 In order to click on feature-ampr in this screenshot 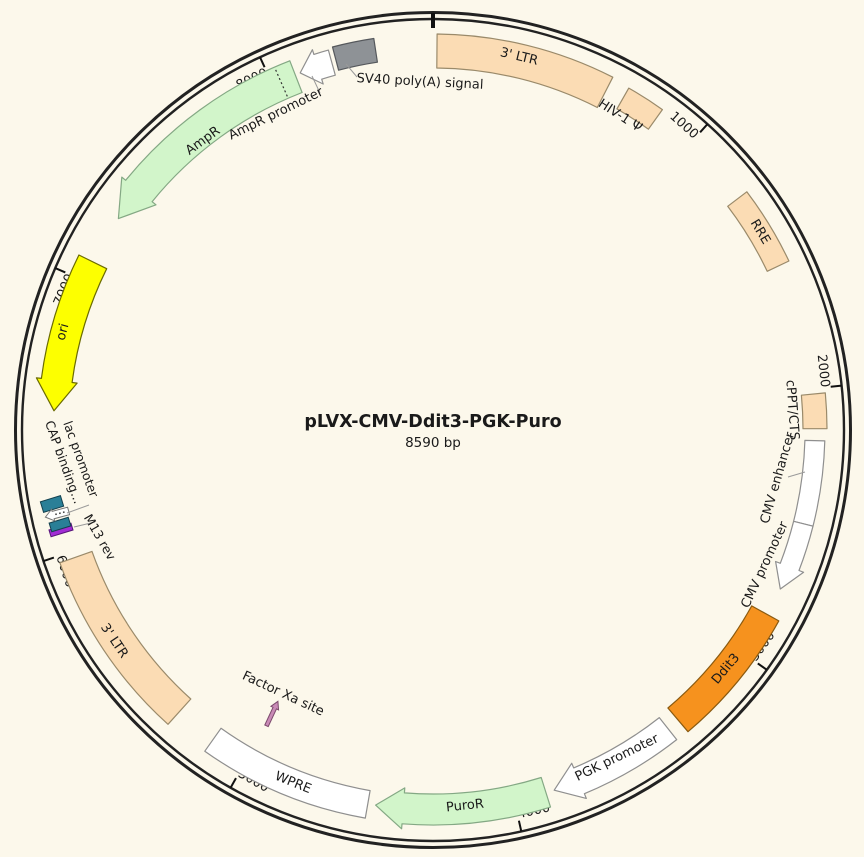, I will do `click(210, 140)`.